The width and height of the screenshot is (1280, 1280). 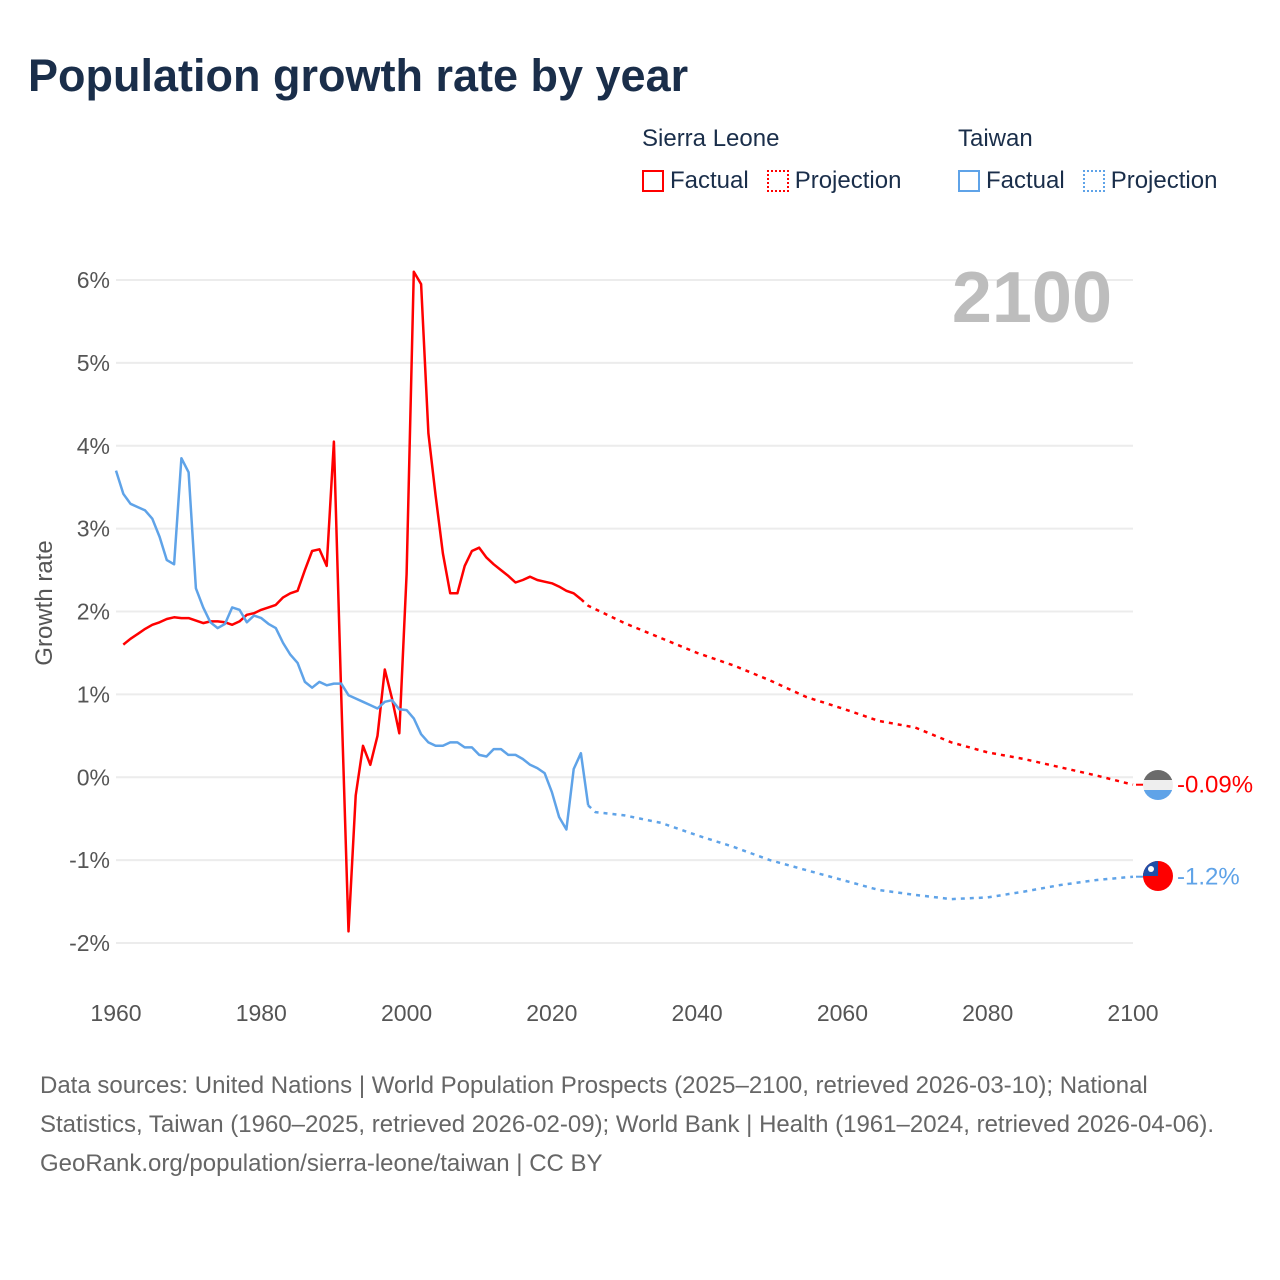 I want to click on legend-group-label: Taiwan, so click(x=995, y=138).